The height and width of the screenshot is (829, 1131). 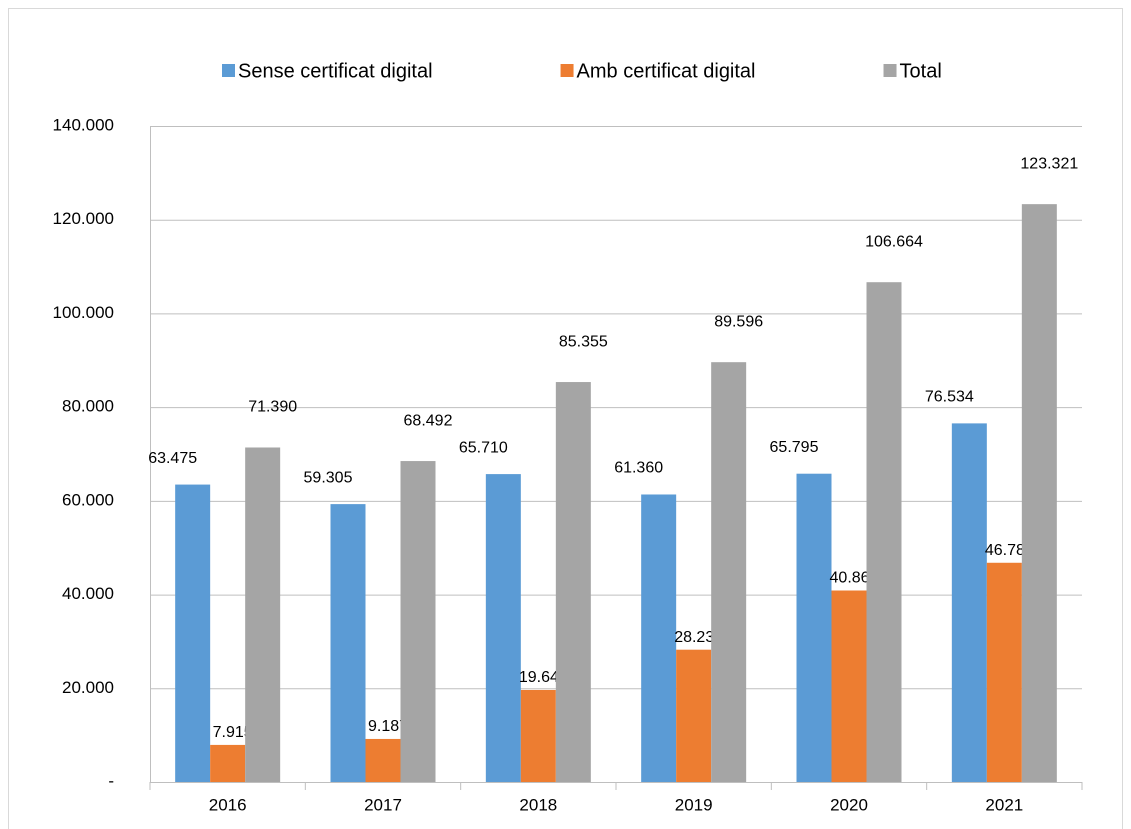 I want to click on y-tick-label: 20.000, so click(x=88, y=687).